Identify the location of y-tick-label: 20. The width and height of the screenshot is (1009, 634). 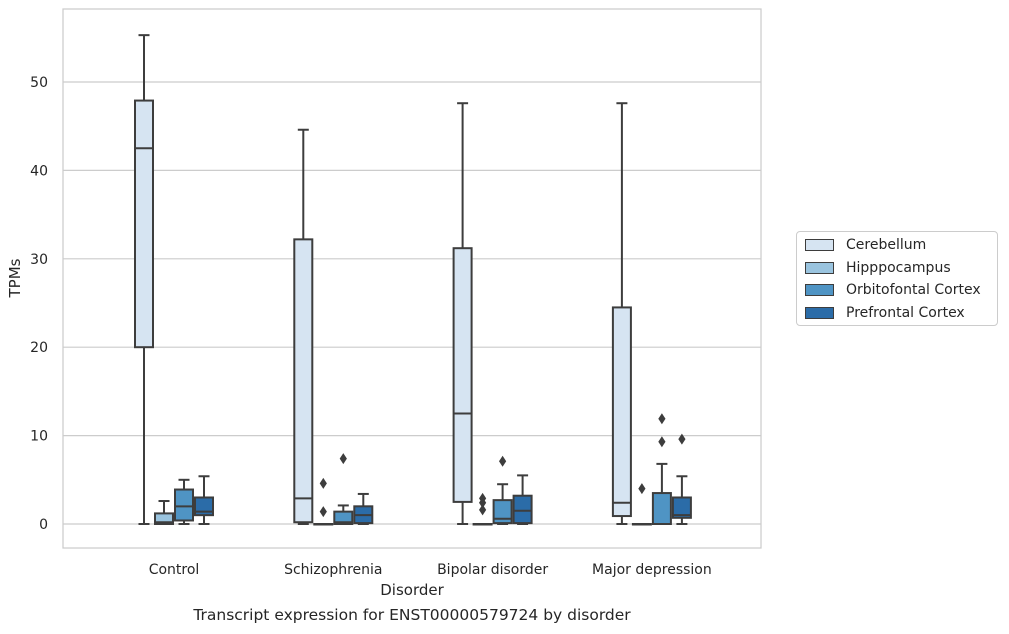
(39, 348).